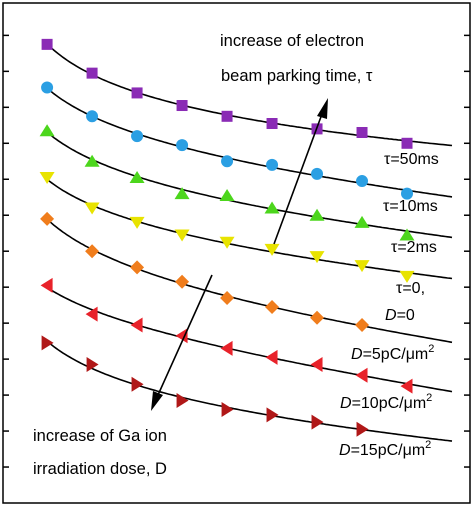  What do you see at coordinates (392, 353) in the screenshot?
I see `series-label: D=5pC/μm2` at bounding box center [392, 353].